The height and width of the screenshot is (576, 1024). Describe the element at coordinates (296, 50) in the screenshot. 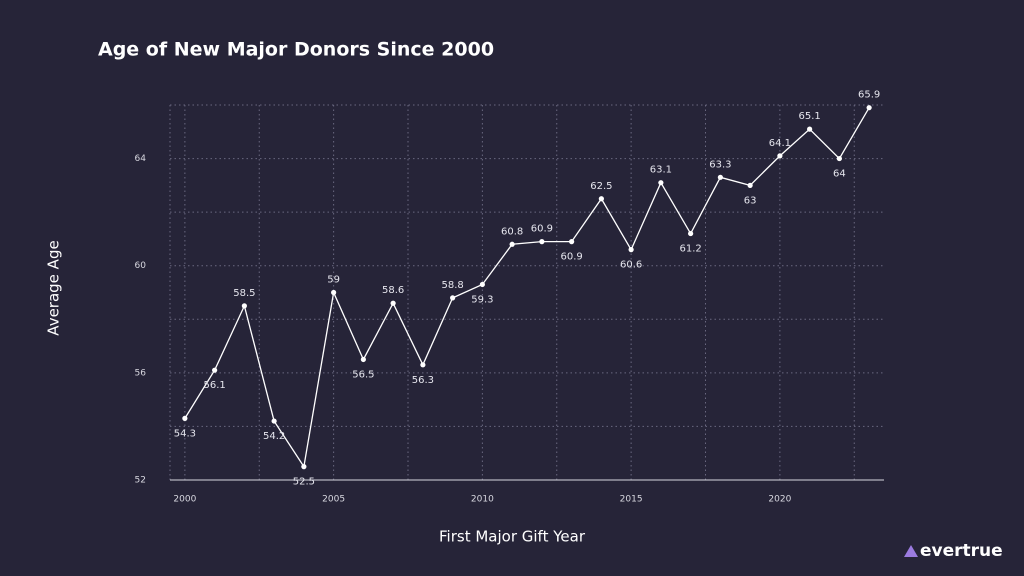

I see `chart-title: Age of New Major Donors Since 2000` at that location.